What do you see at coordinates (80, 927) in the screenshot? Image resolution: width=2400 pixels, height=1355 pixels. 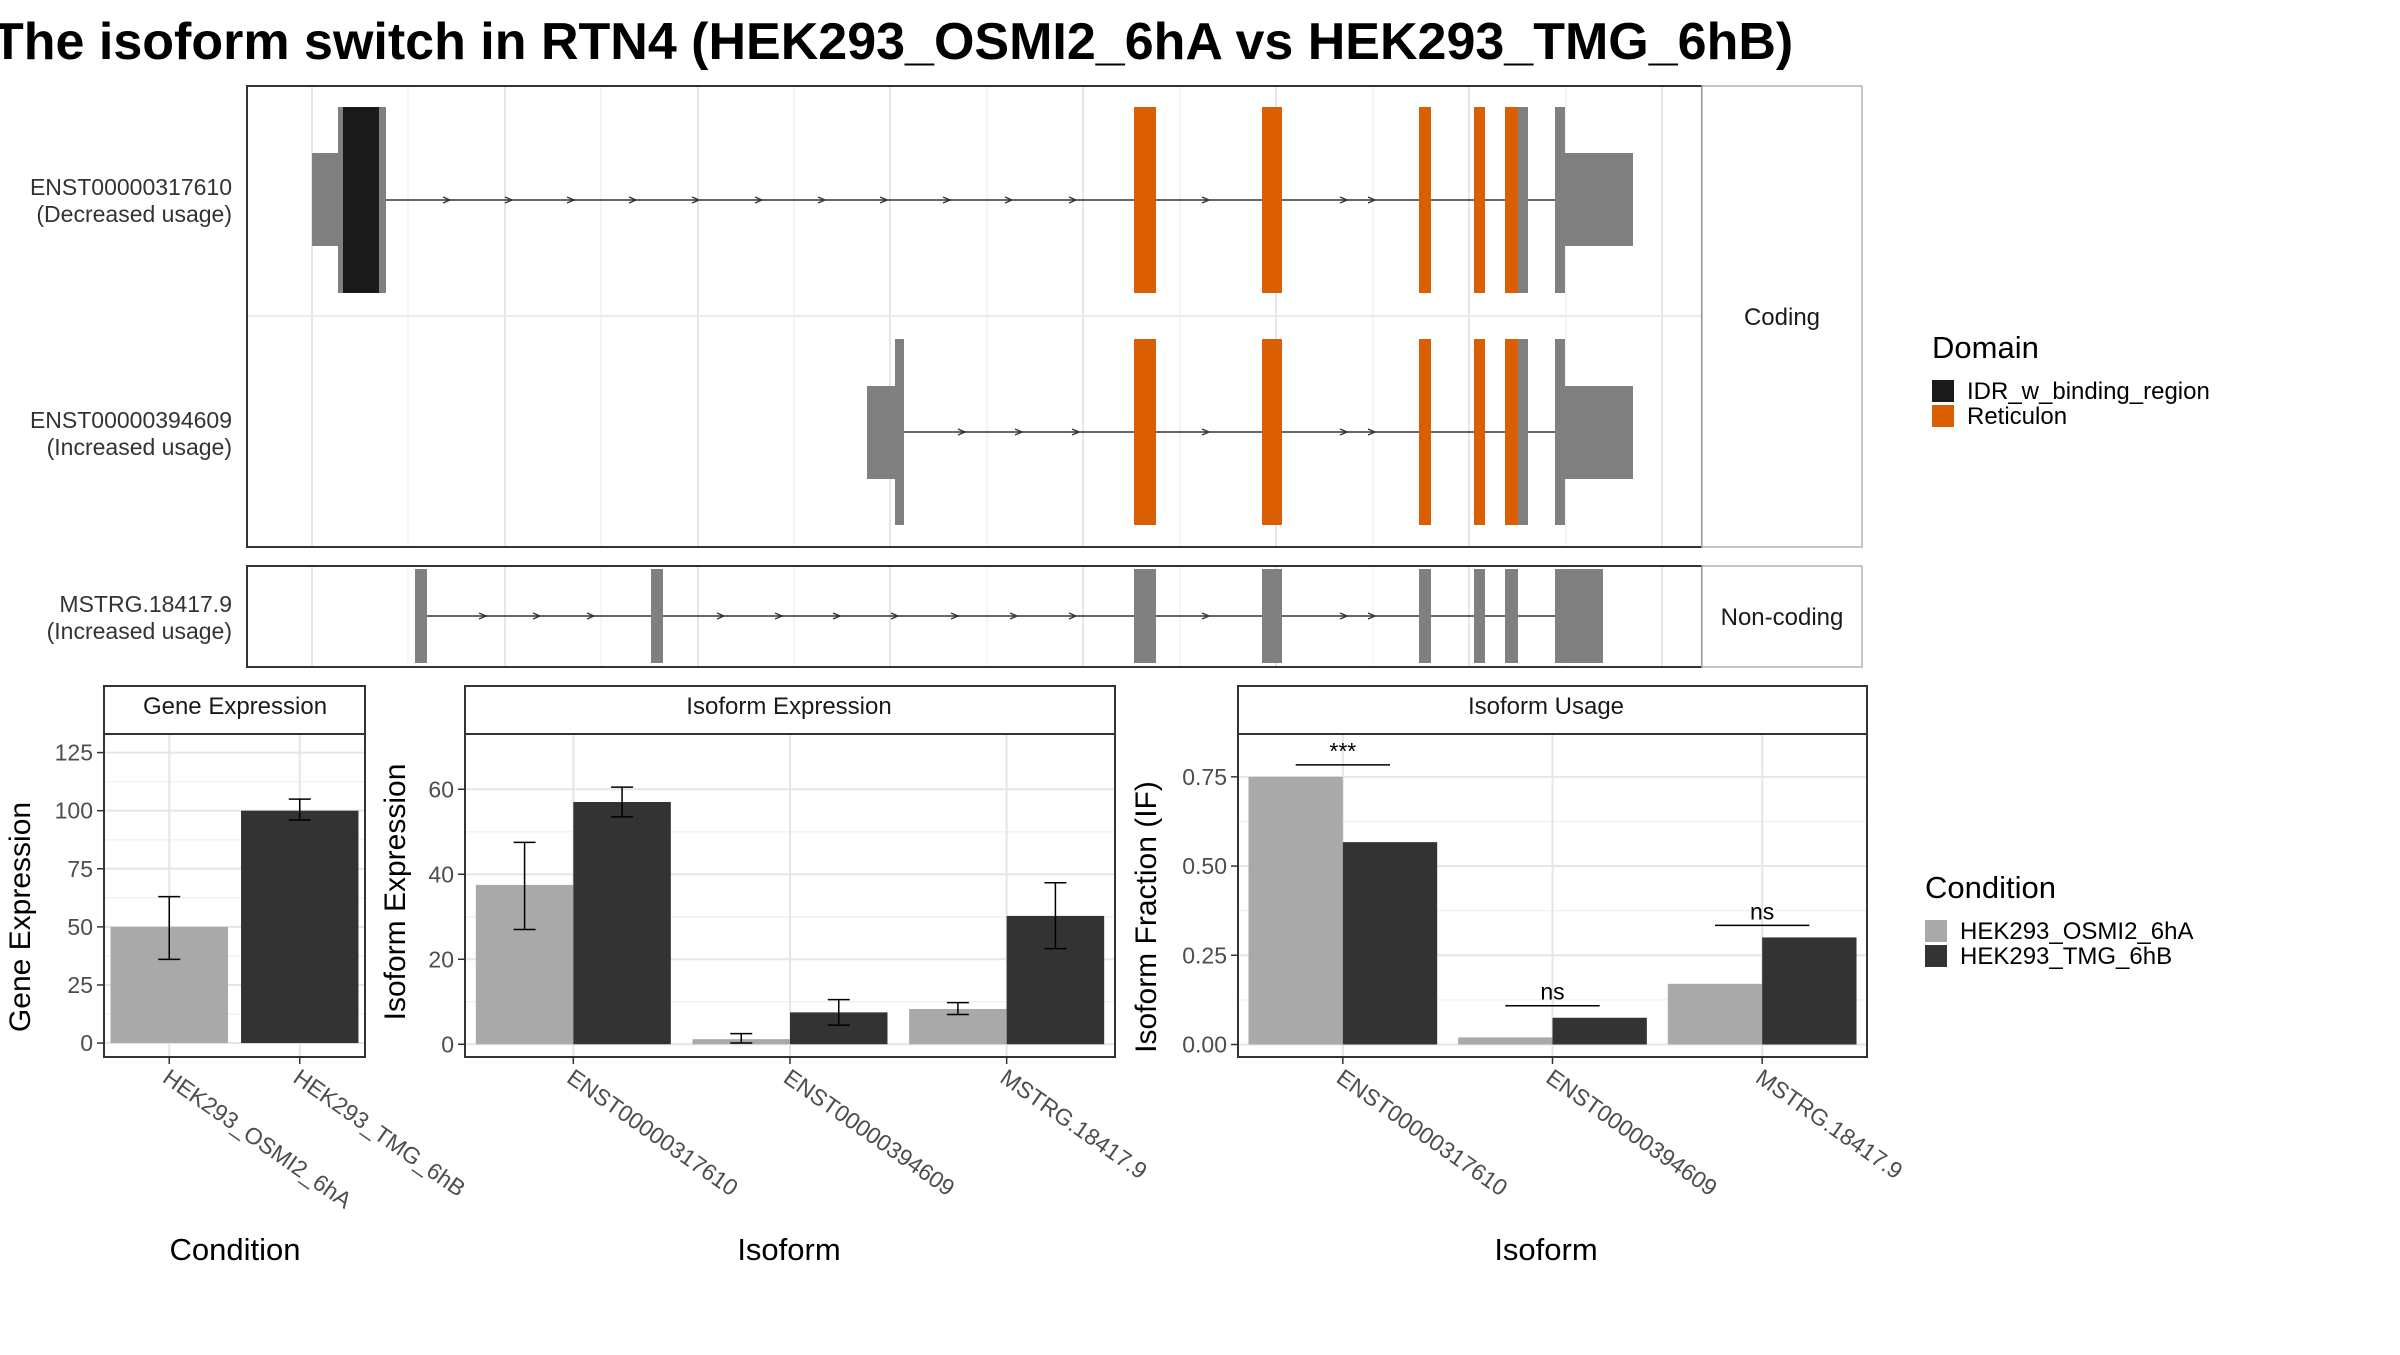 I see `y-tick-label: 50` at bounding box center [80, 927].